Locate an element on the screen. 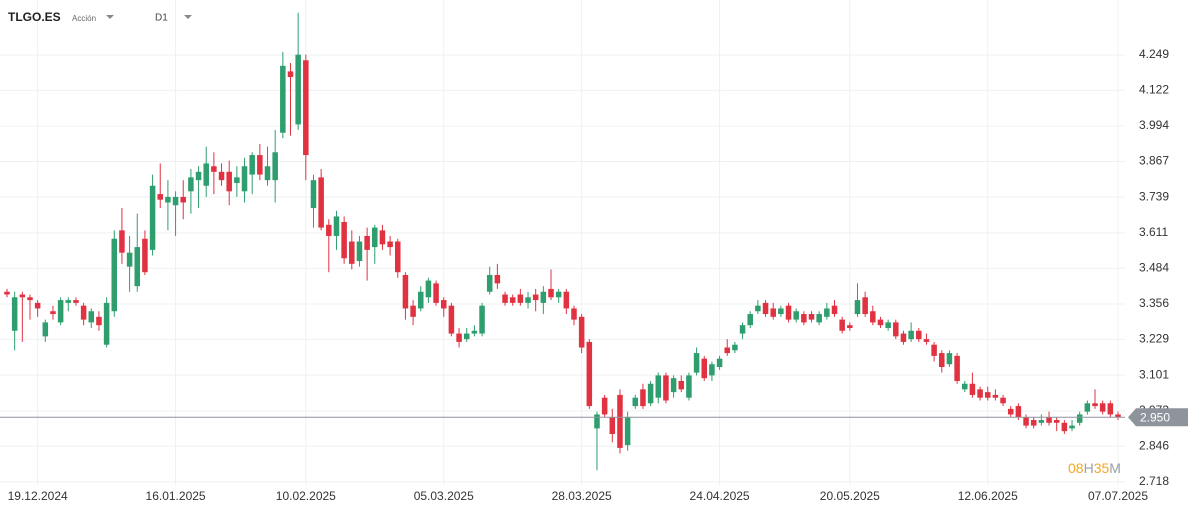  asset-type: Acción is located at coordinates (84, 18).